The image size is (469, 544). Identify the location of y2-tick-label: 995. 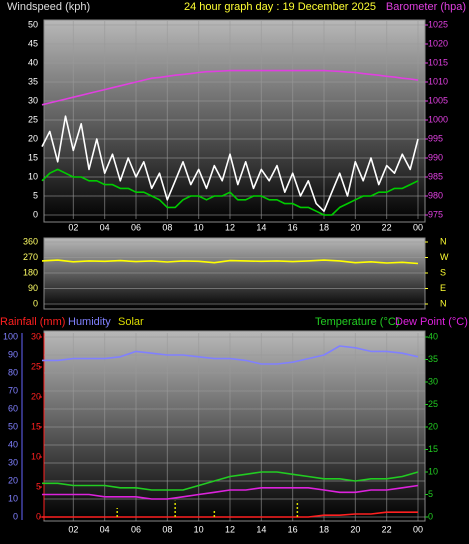
(435, 138).